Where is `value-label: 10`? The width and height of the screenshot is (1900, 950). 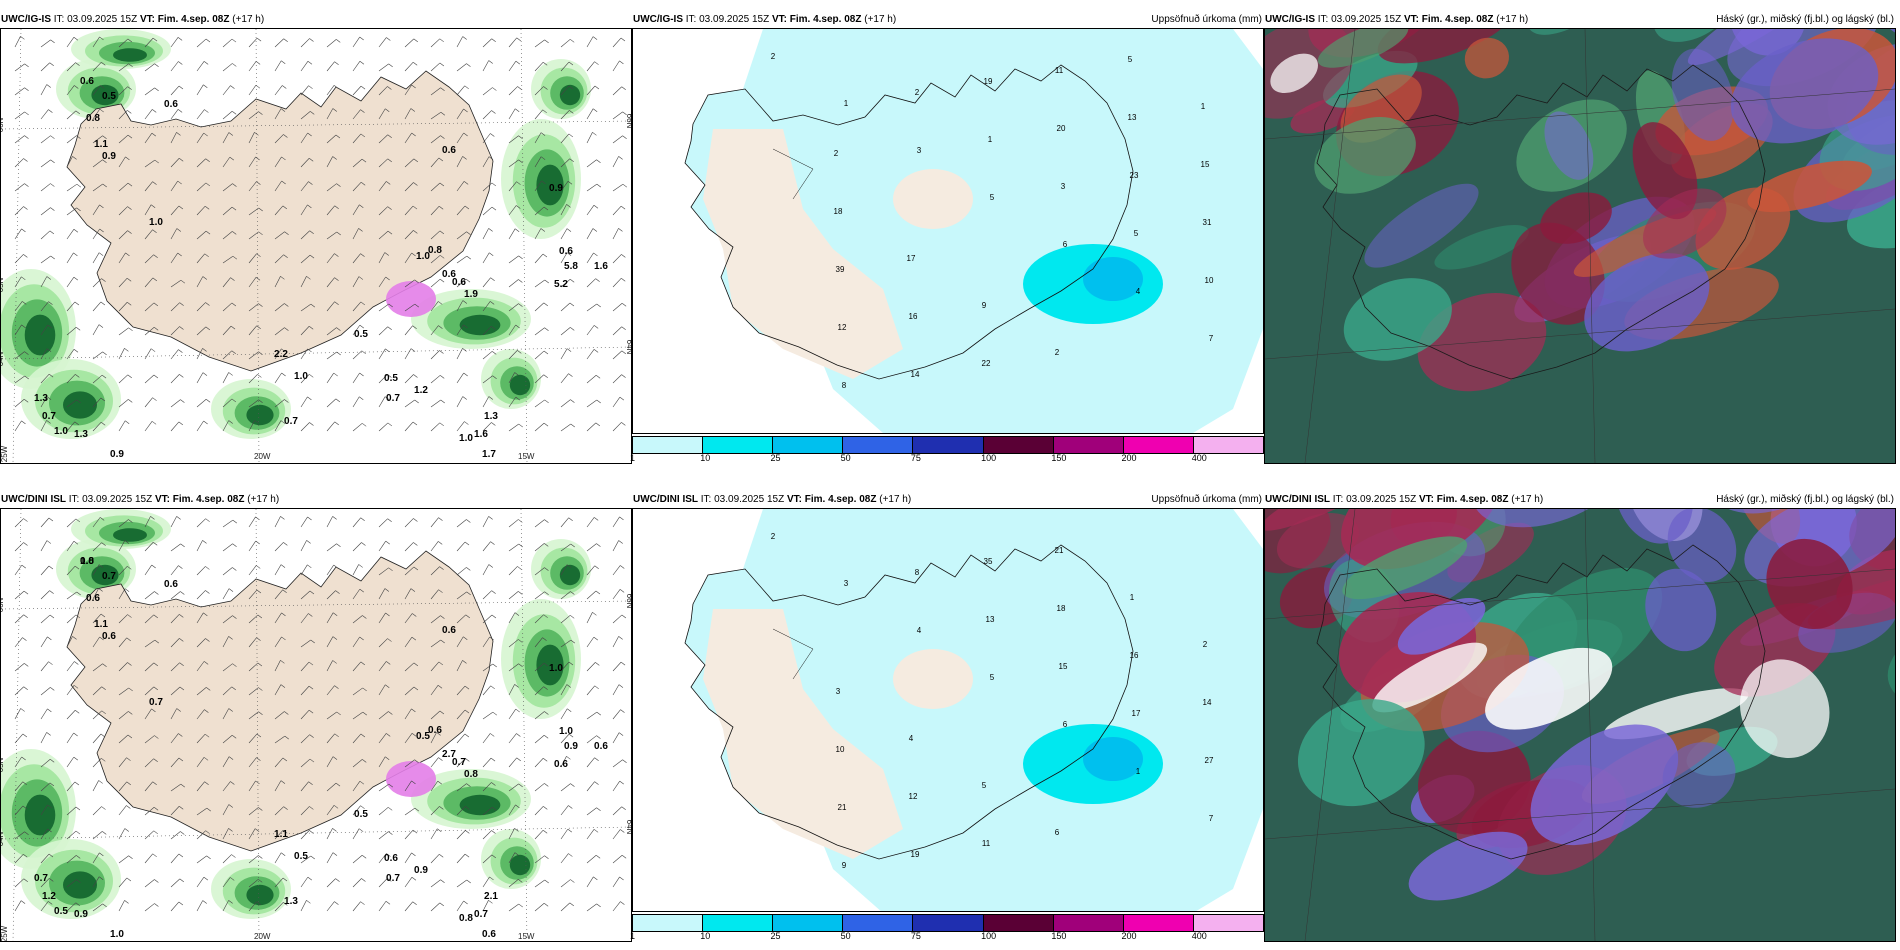
value-label: 10 is located at coordinates (840, 749).